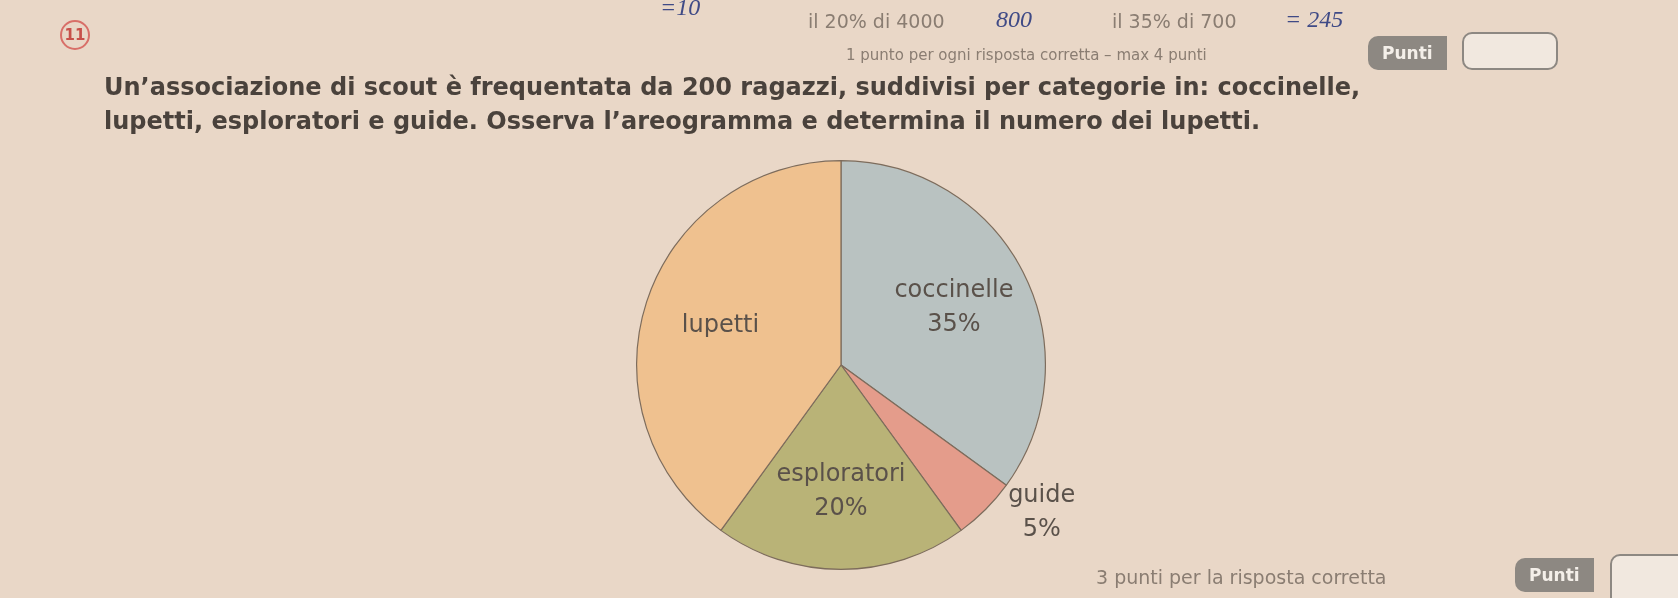 The width and height of the screenshot is (1678, 598). Describe the element at coordinates (954, 288) in the screenshot. I see `slice-label: coccinelle` at that location.